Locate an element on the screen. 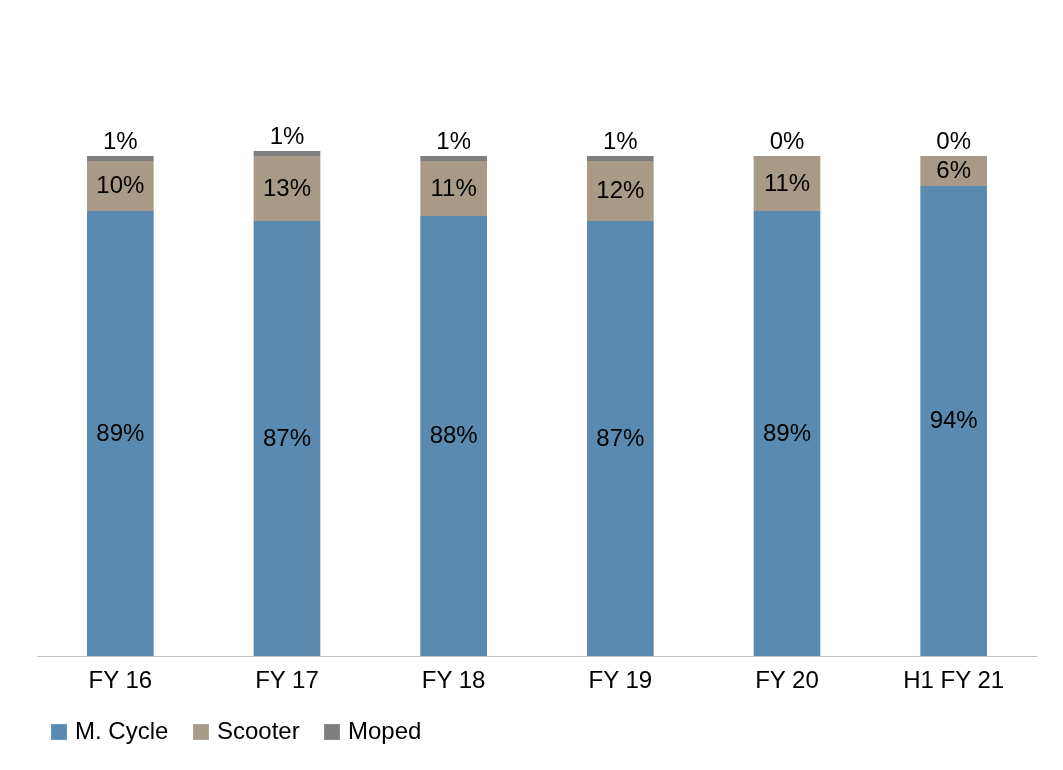 Image resolution: width=1063 pixels, height=770 pixels. data-label: 13% is located at coordinates (287, 187).